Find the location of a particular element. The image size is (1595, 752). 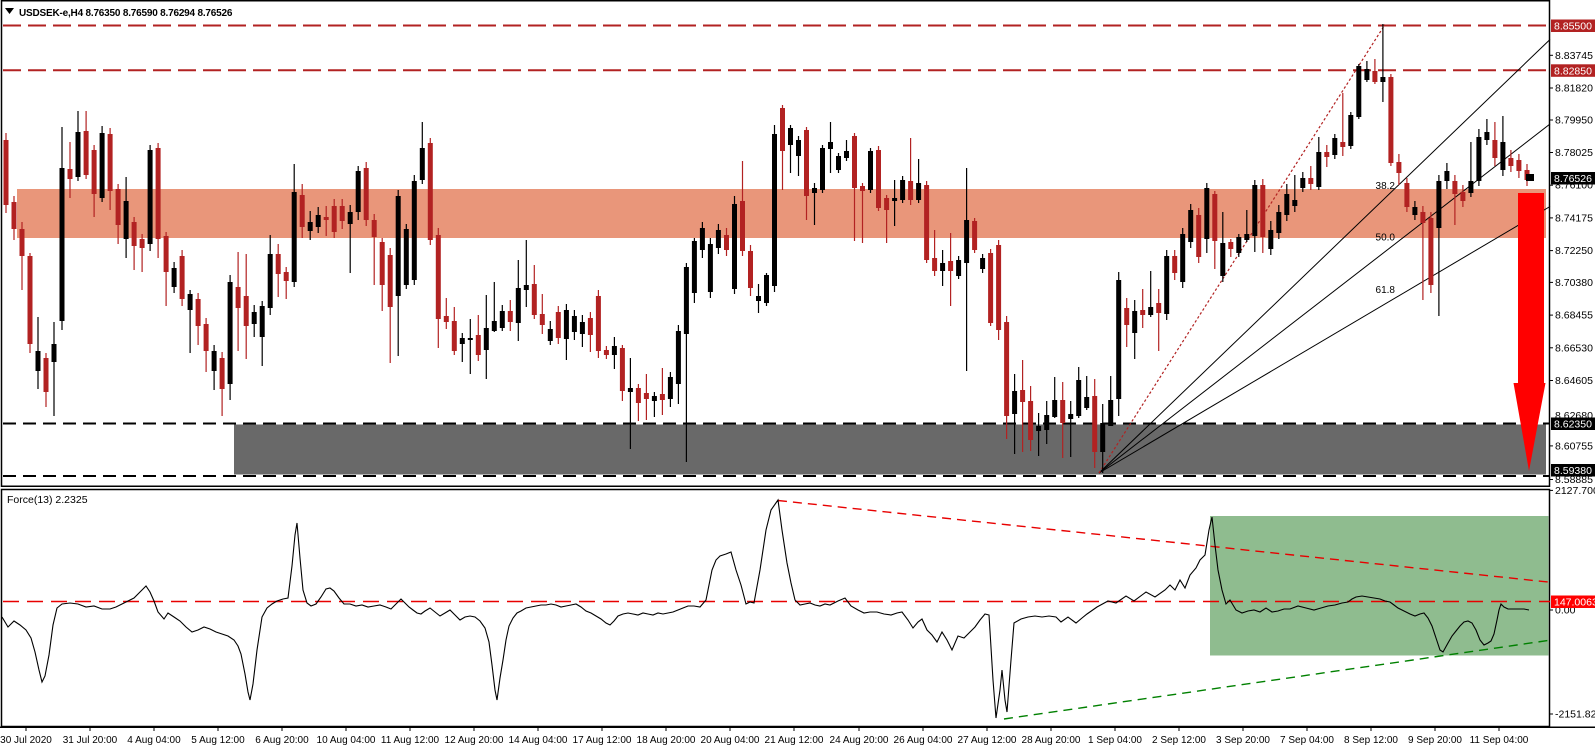

svg-text: 8.66530 is located at coordinates (1574, 348).